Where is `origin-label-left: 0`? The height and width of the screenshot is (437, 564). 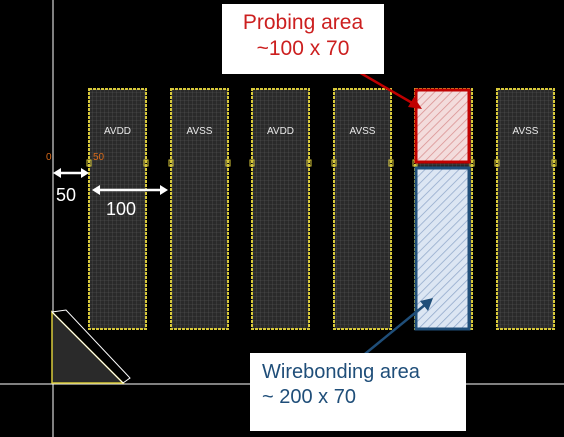 origin-label-left: 0 is located at coordinates (49, 157).